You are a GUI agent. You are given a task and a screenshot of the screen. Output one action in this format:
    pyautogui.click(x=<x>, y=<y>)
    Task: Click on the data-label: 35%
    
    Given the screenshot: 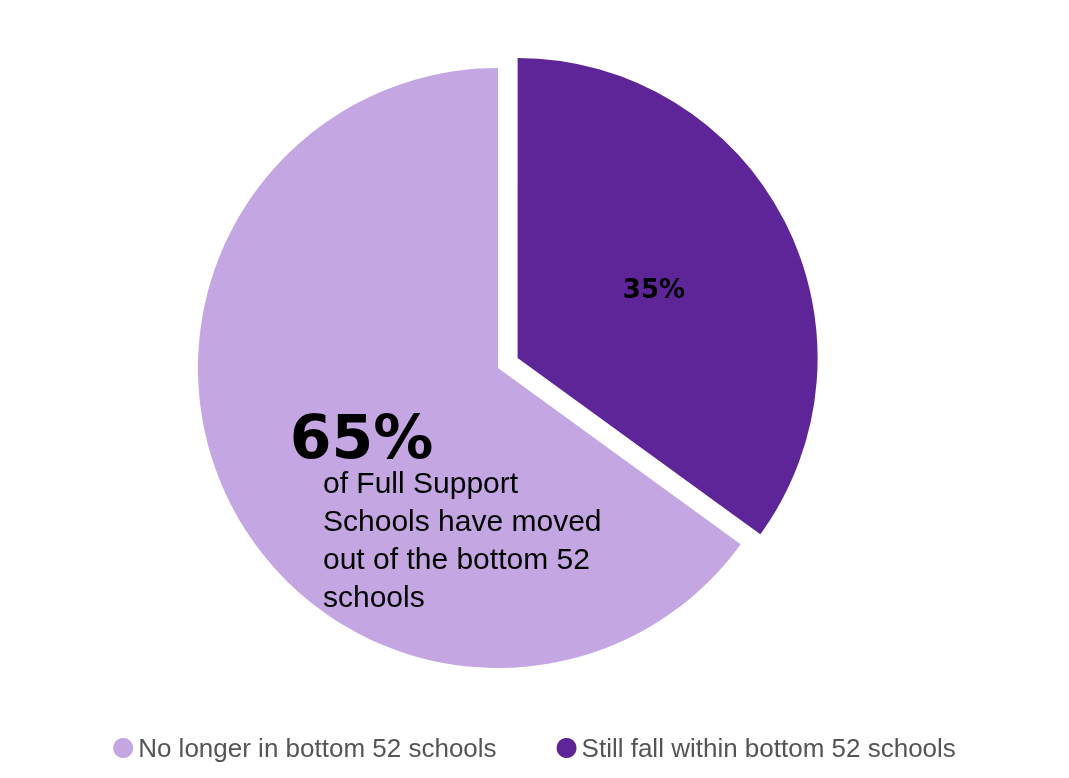 What is the action you would take?
    pyautogui.click(x=654, y=288)
    